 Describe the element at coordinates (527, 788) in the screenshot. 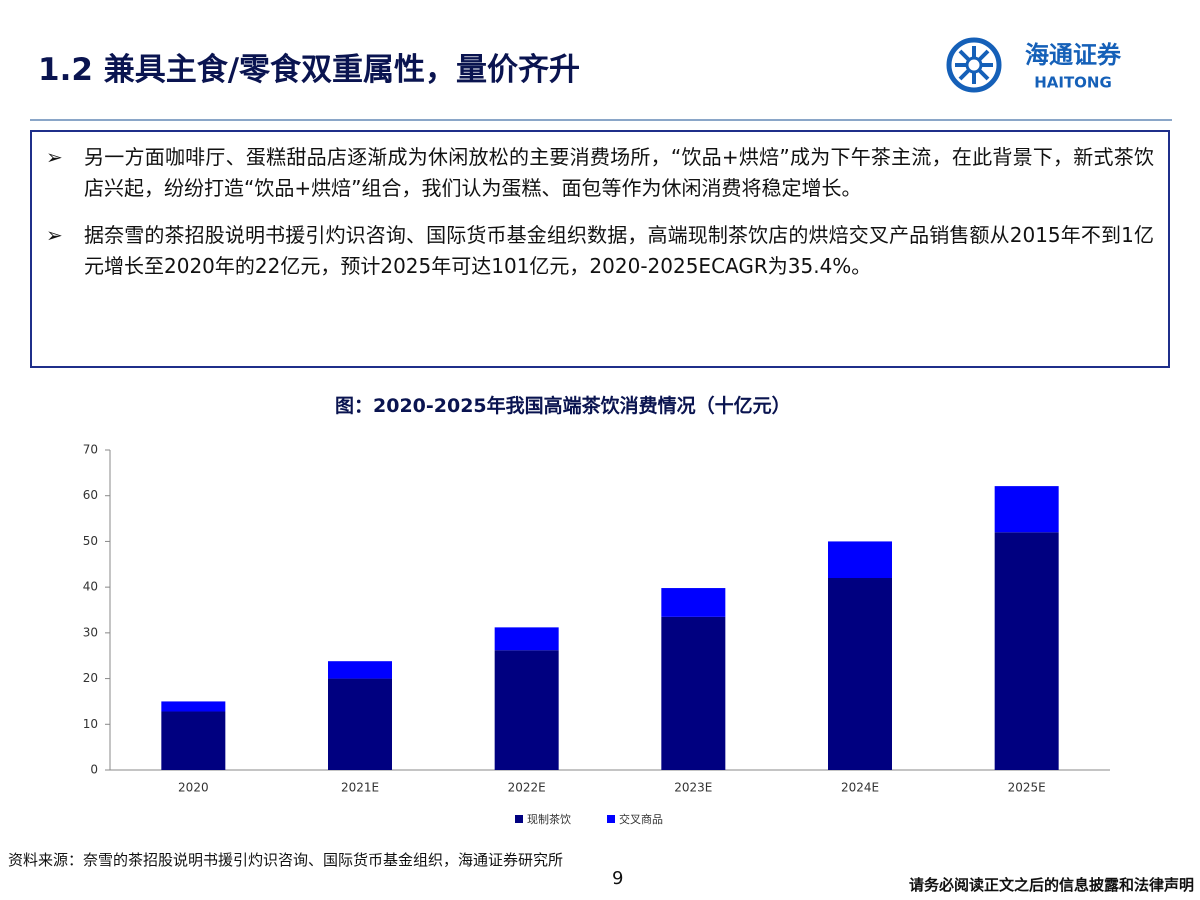

I see `x-tick-label: 2022E` at that location.